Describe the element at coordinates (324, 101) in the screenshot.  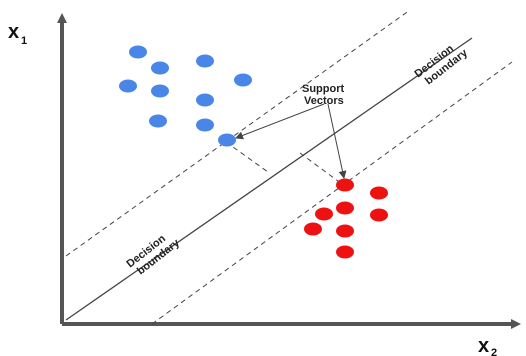
I see `support-vectors-label-line2: Vectors` at that location.